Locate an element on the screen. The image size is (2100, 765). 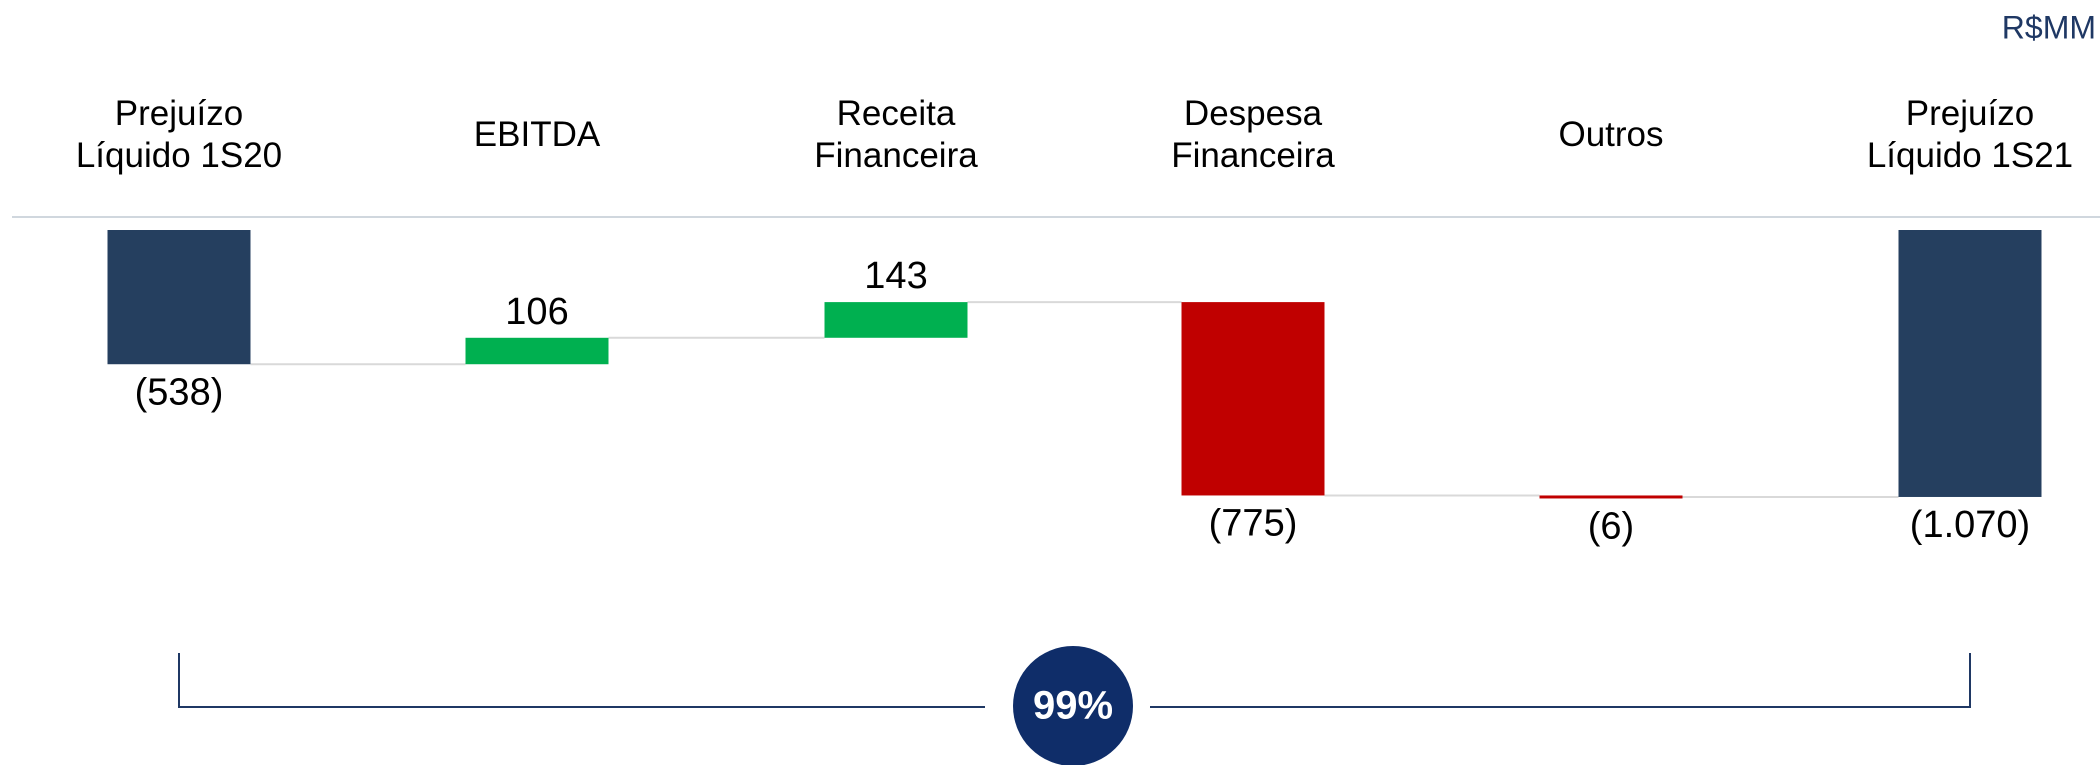
bracket-right is located at coordinates (1560, 680).